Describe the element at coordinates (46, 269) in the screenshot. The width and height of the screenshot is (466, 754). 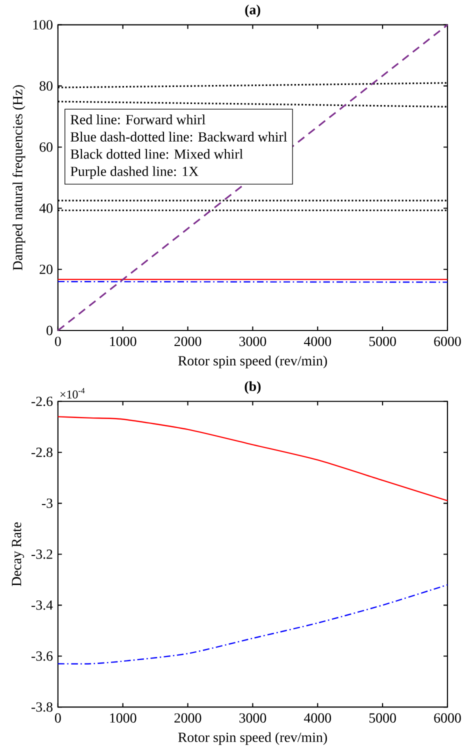
I see `y-tick-label: 20` at that location.